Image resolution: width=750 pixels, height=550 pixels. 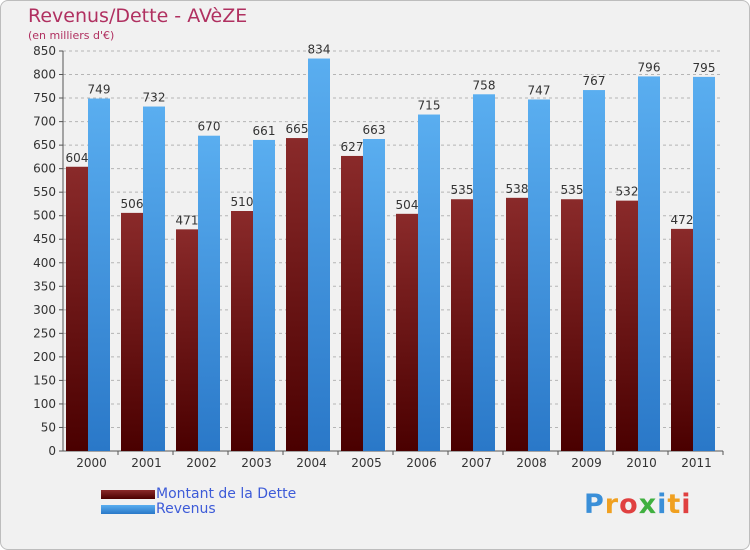 I want to click on bar-debt-2004, so click(x=297, y=294).